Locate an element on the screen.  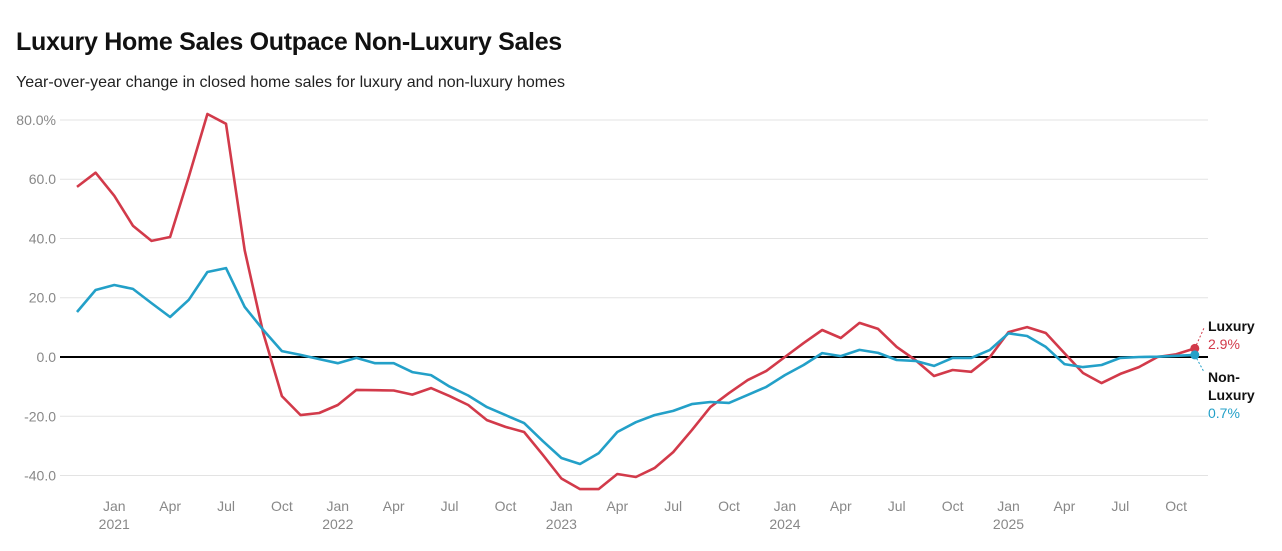
y-tick-label: -40.0 is located at coordinates (40, 476).